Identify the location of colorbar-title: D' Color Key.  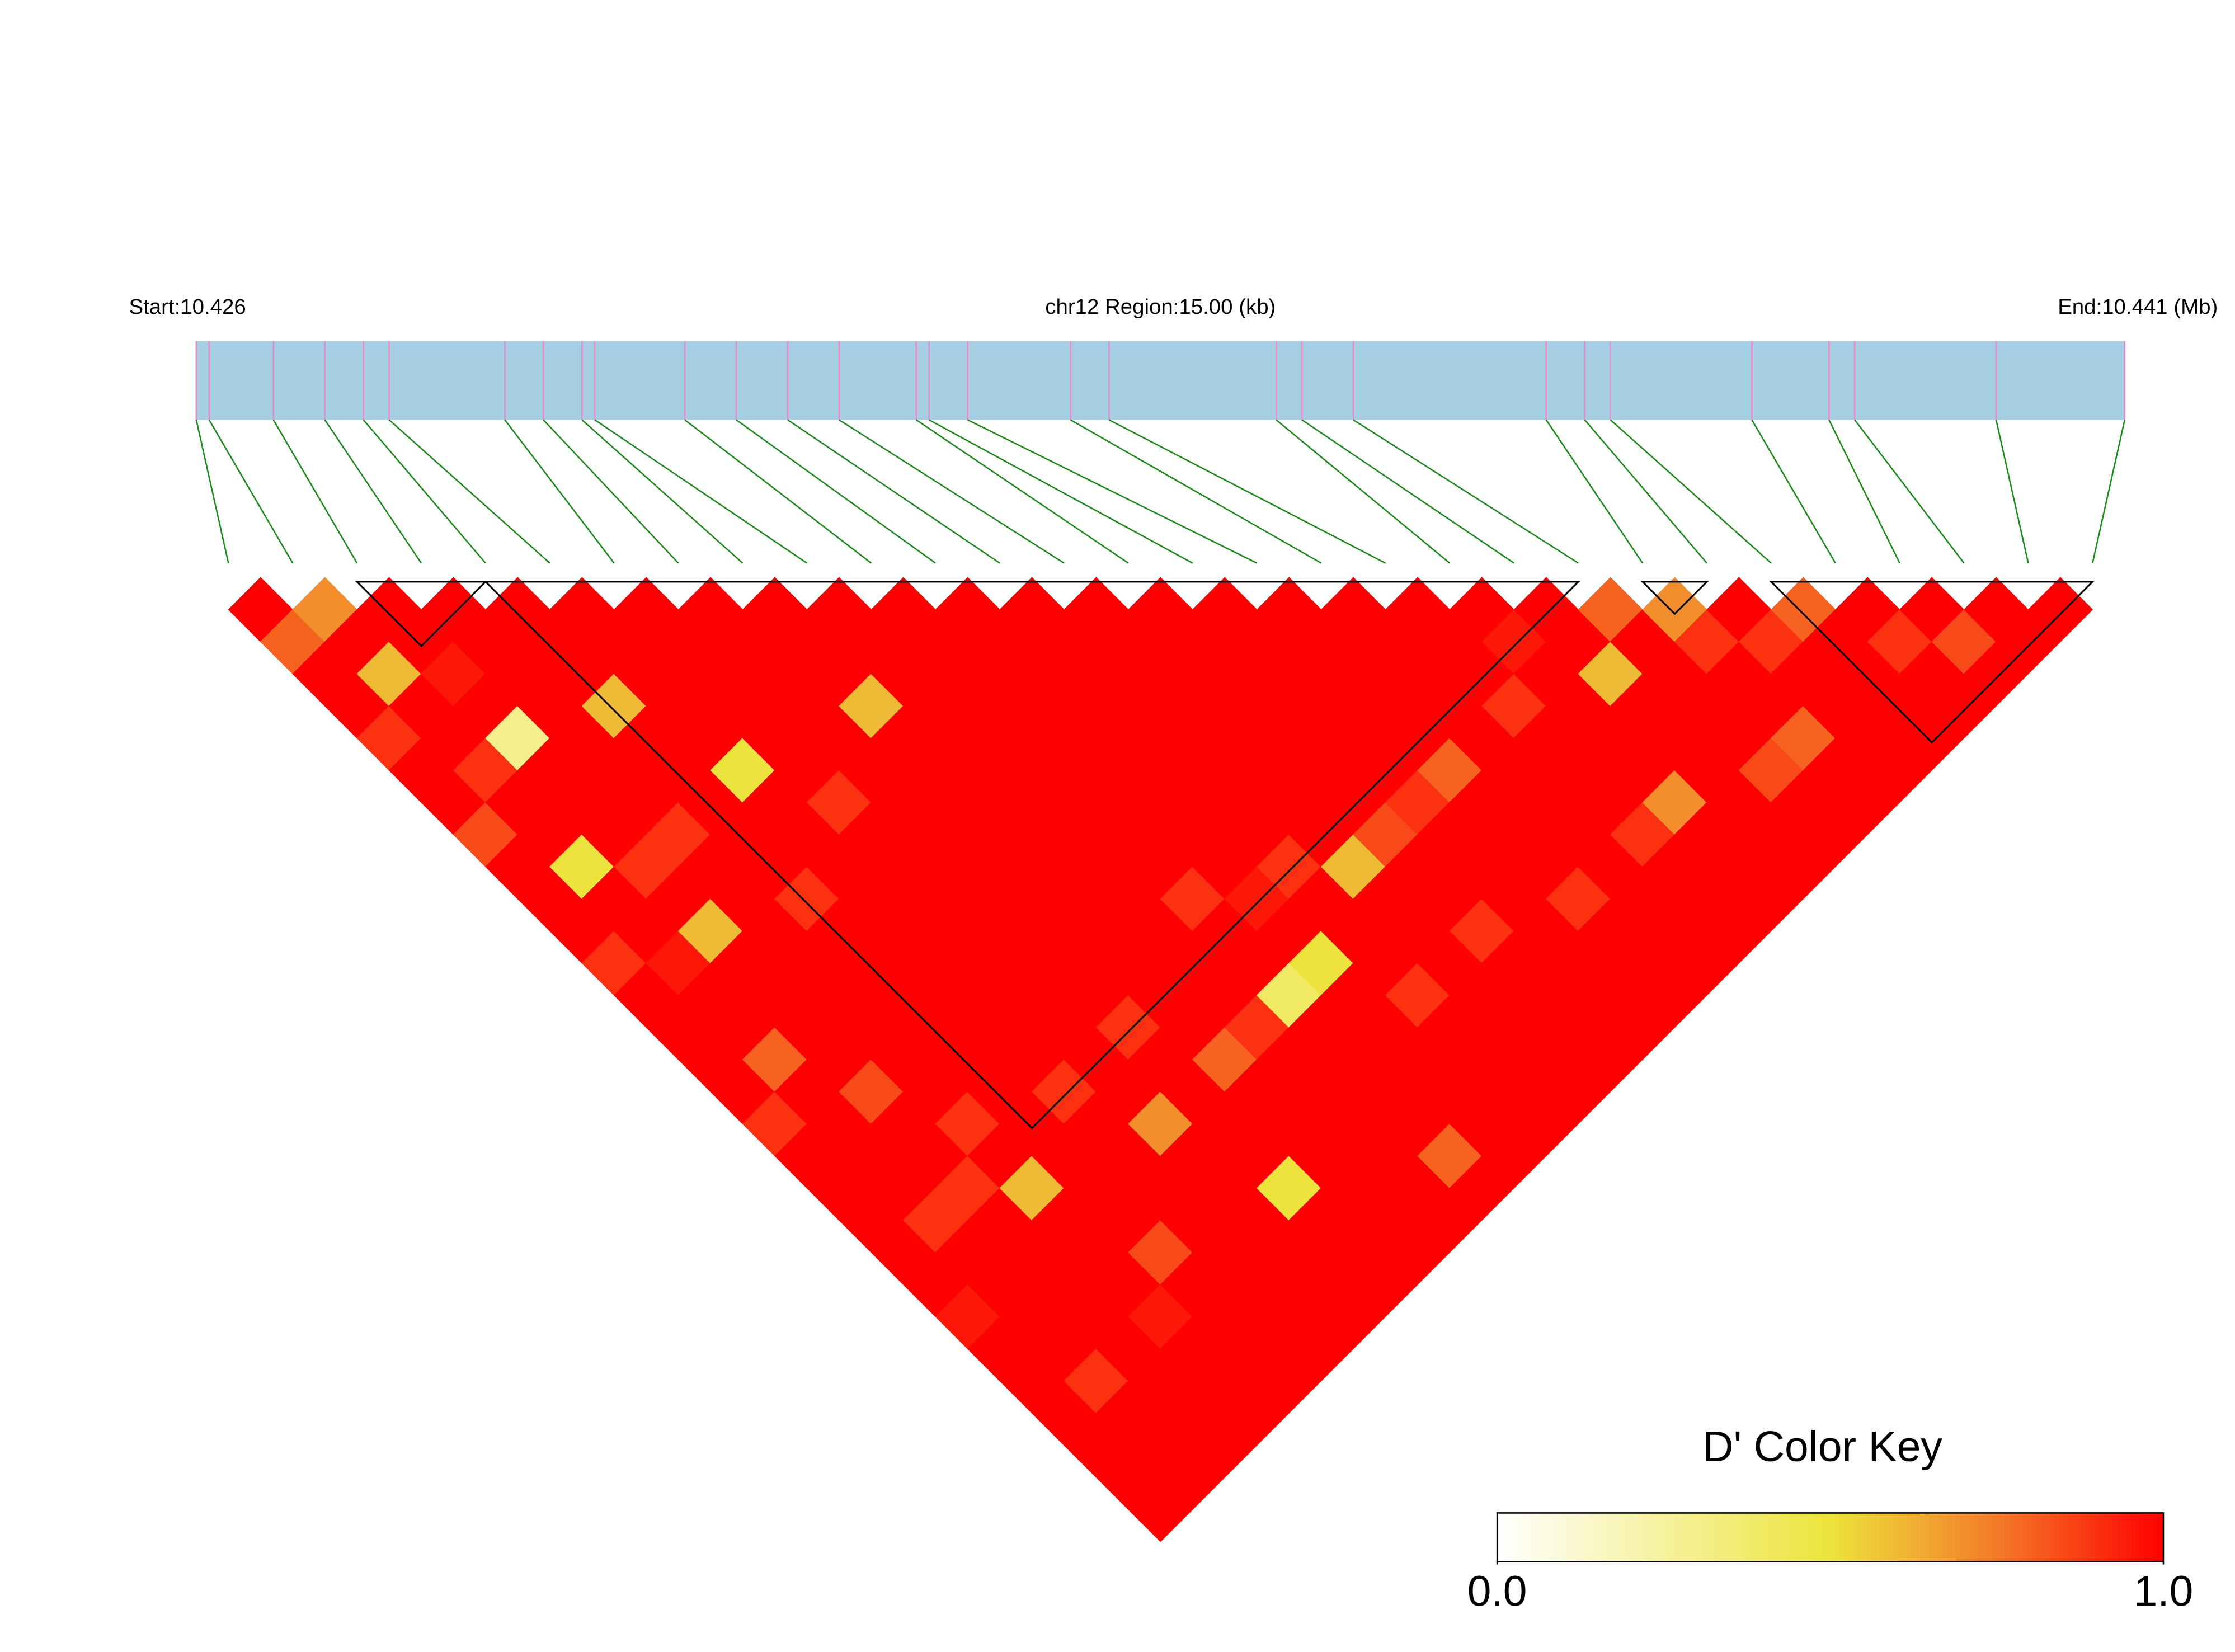
(1822, 1447).